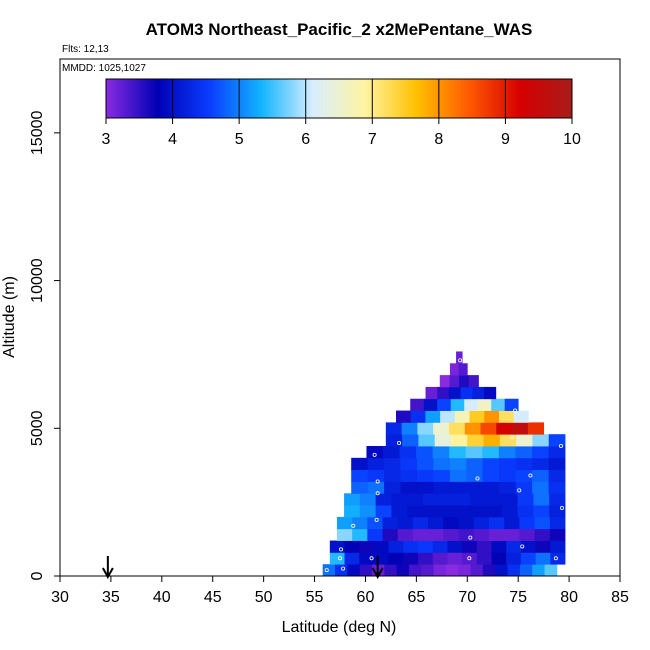 The image size is (650, 650). What do you see at coordinates (37, 133) in the screenshot?
I see `y-tick-label: 15000` at bounding box center [37, 133].